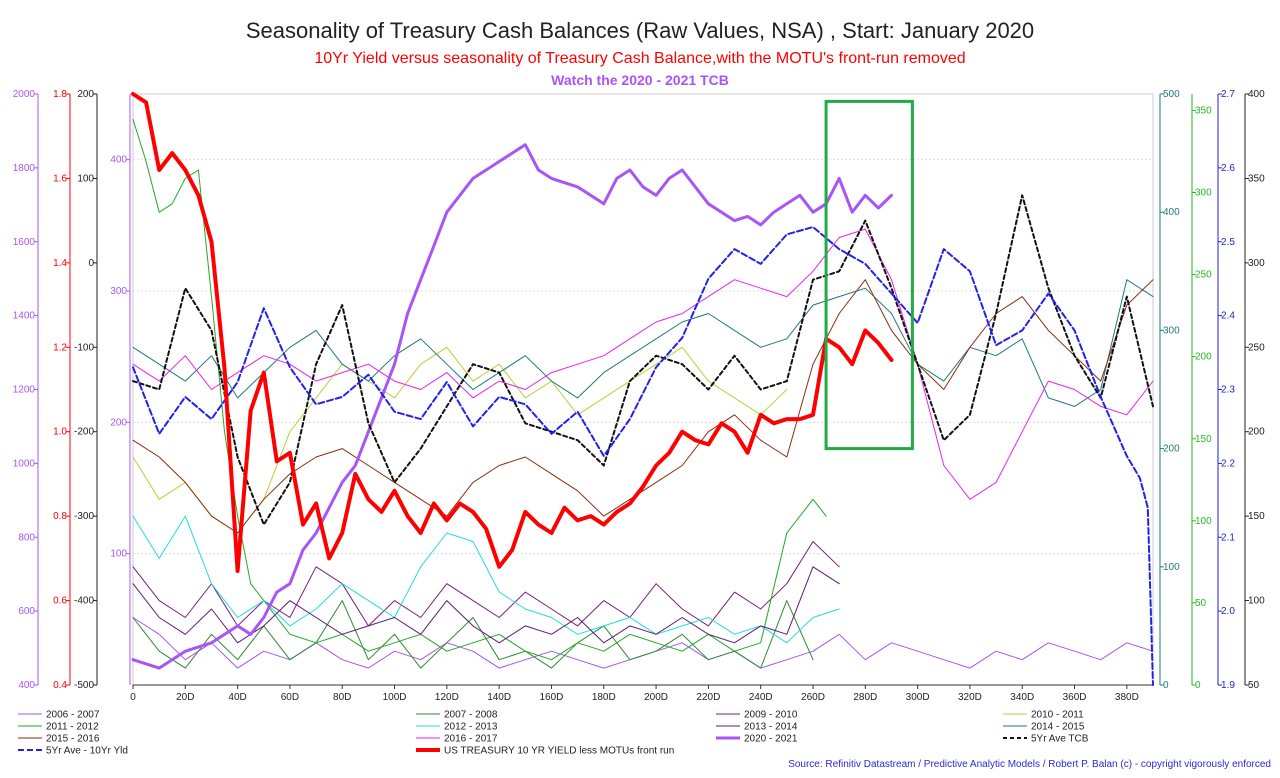 The image size is (1280, 778). What do you see at coordinates (1201, 603) in the screenshot?
I see `y-tick-label: 50` at bounding box center [1201, 603].